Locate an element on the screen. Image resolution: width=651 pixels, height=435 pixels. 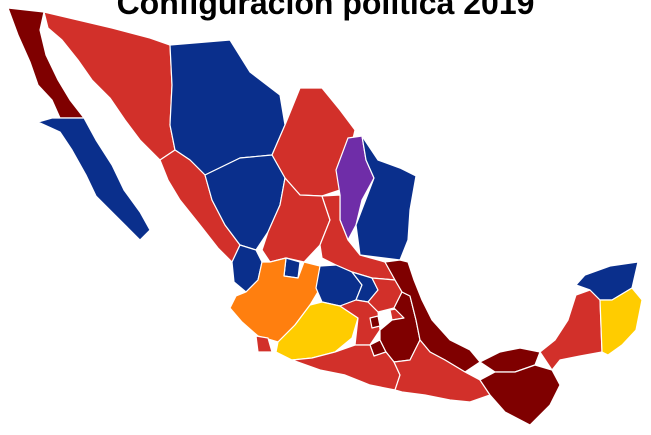
state-coahuila is located at coordinates (313, 142).